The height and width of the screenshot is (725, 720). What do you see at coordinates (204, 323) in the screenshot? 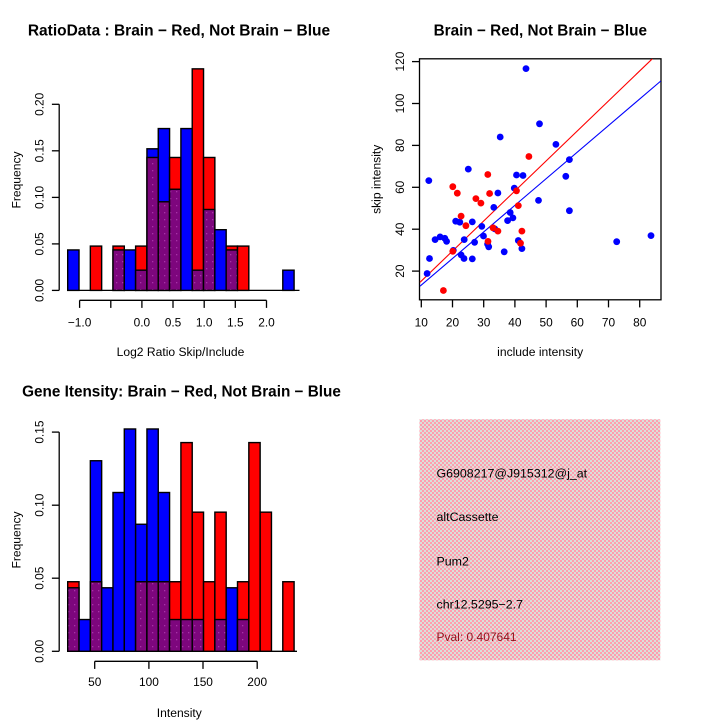
I see `svg-text: 1.0` at bounding box center [204, 323].